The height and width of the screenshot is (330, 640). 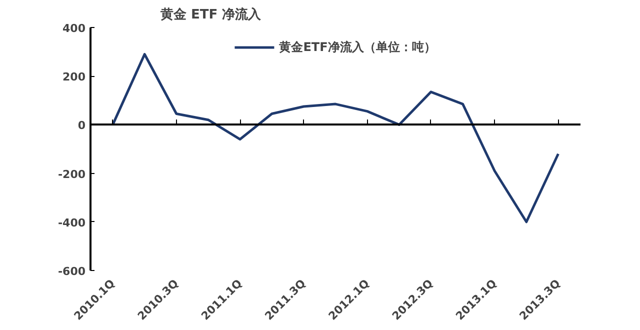 What do you see at coordinates (82, 125) in the screenshot?
I see `y-tick-label: 0` at bounding box center [82, 125].